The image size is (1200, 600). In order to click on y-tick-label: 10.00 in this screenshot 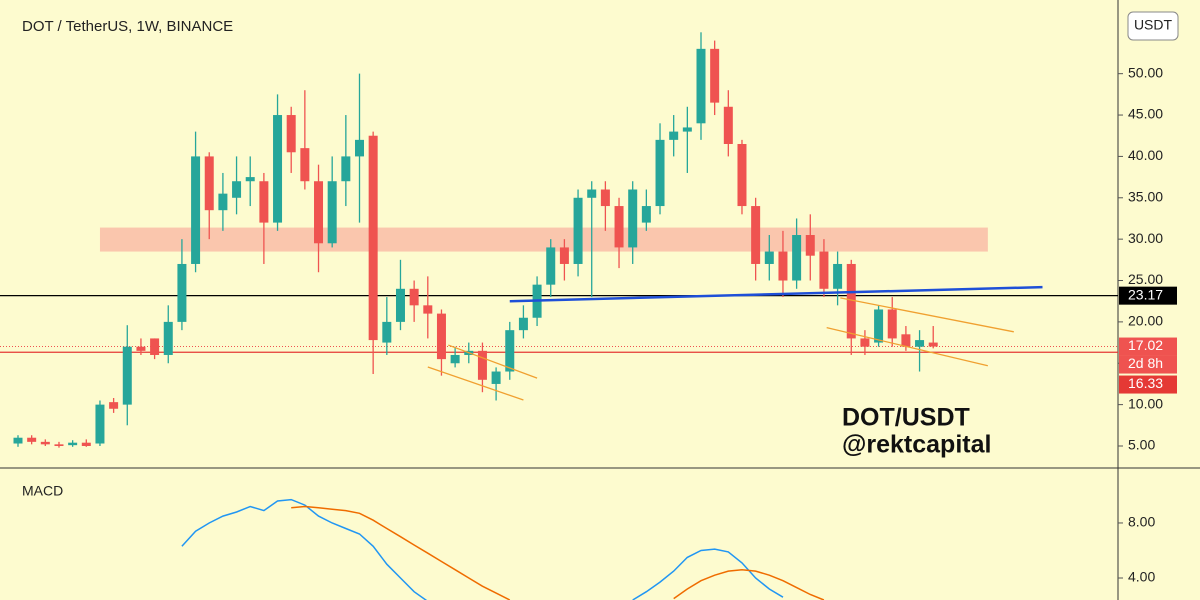, I will do `click(1145, 403)`.